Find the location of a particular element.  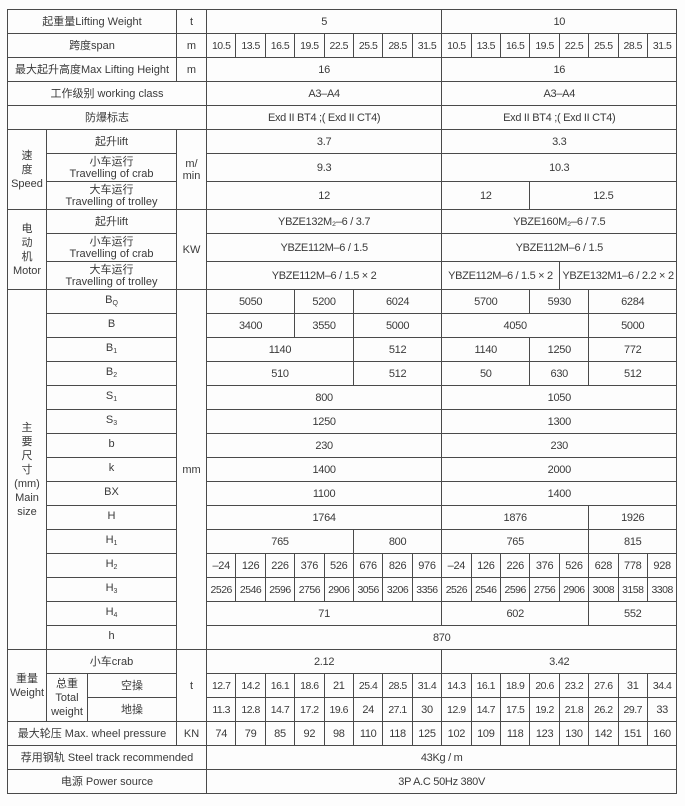

value-cell: 2526 is located at coordinates (221, 589).